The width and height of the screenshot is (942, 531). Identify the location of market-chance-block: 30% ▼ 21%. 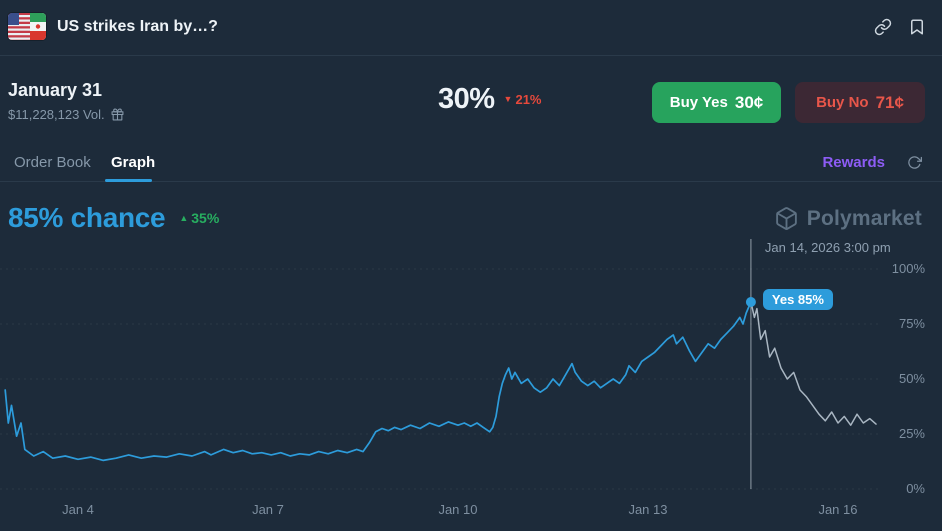
(490, 99).